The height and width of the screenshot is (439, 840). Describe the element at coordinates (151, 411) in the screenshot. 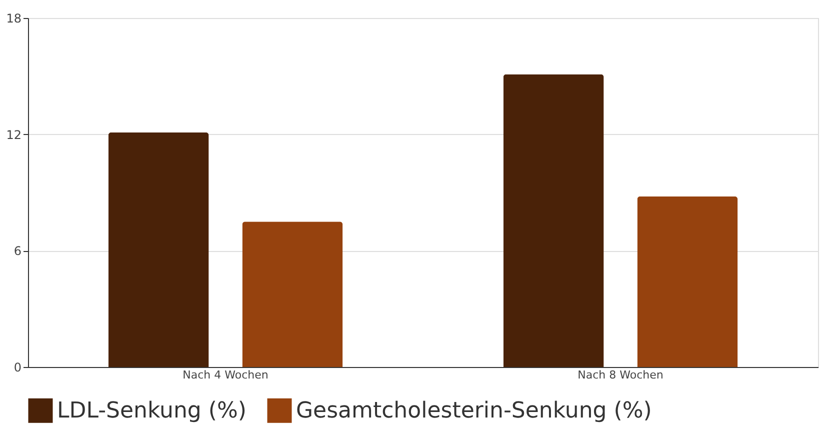

I see `legend-label: LDL-Senkung (%)` at that location.